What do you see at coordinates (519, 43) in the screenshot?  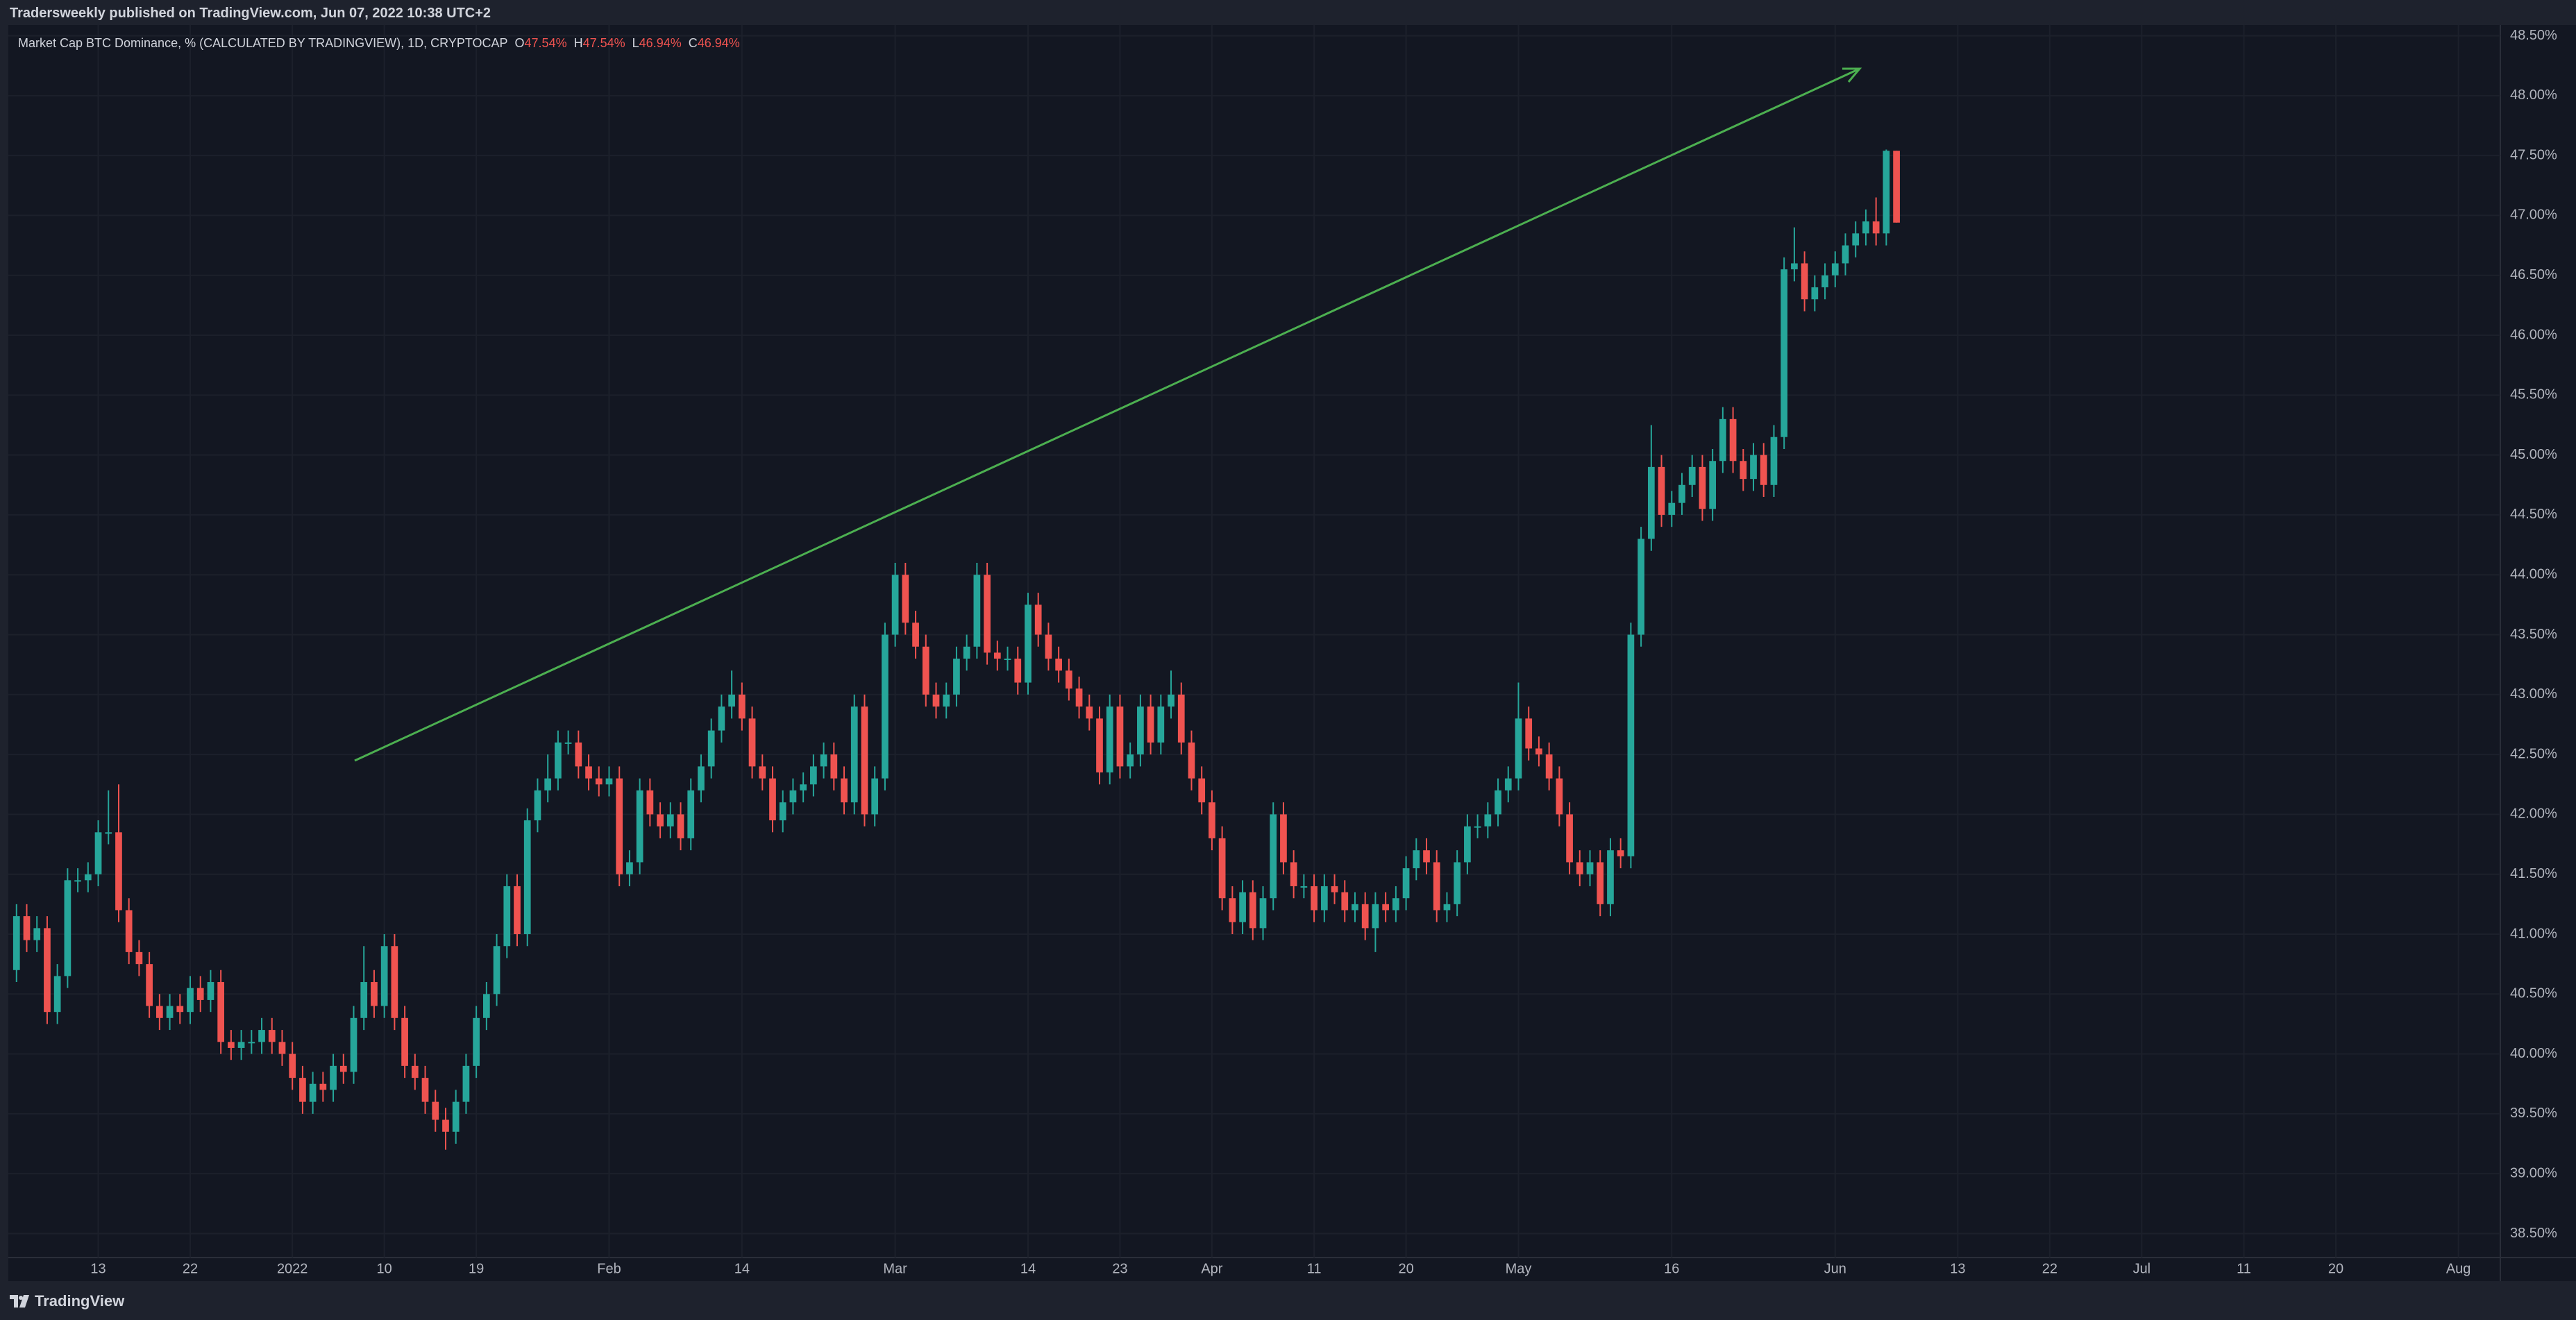 I see `legend-key: O` at bounding box center [519, 43].